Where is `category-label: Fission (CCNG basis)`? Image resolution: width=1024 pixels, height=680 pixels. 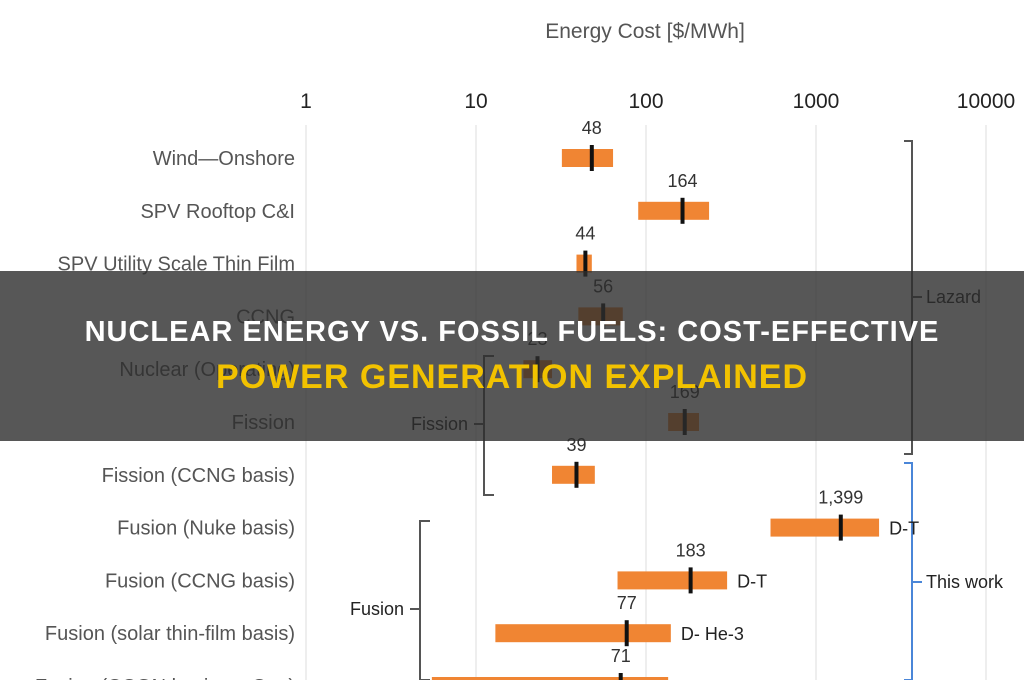 category-label: Fission (CCNG basis) is located at coordinates (198, 476).